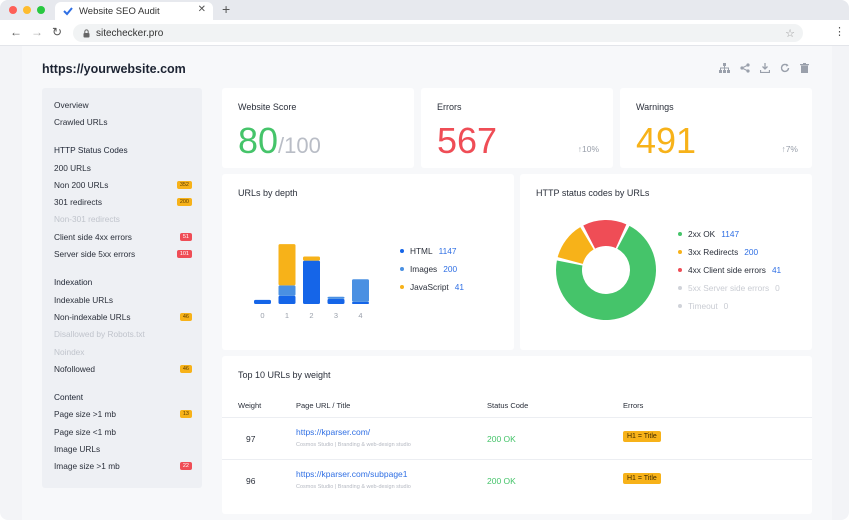 Image resolution: width=849 pixels, height=529 pixels. I want to click on legend-value: 200, so click(751, 252).